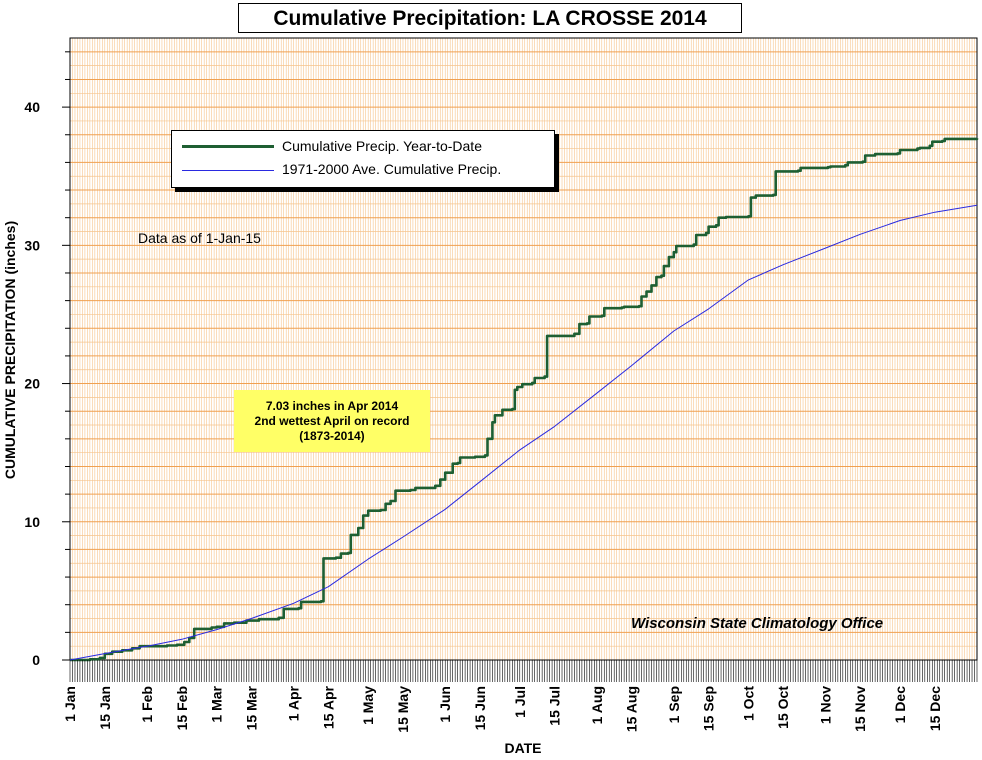  I want to click on x-tick-label: 1 Sep, so click(674, 704).